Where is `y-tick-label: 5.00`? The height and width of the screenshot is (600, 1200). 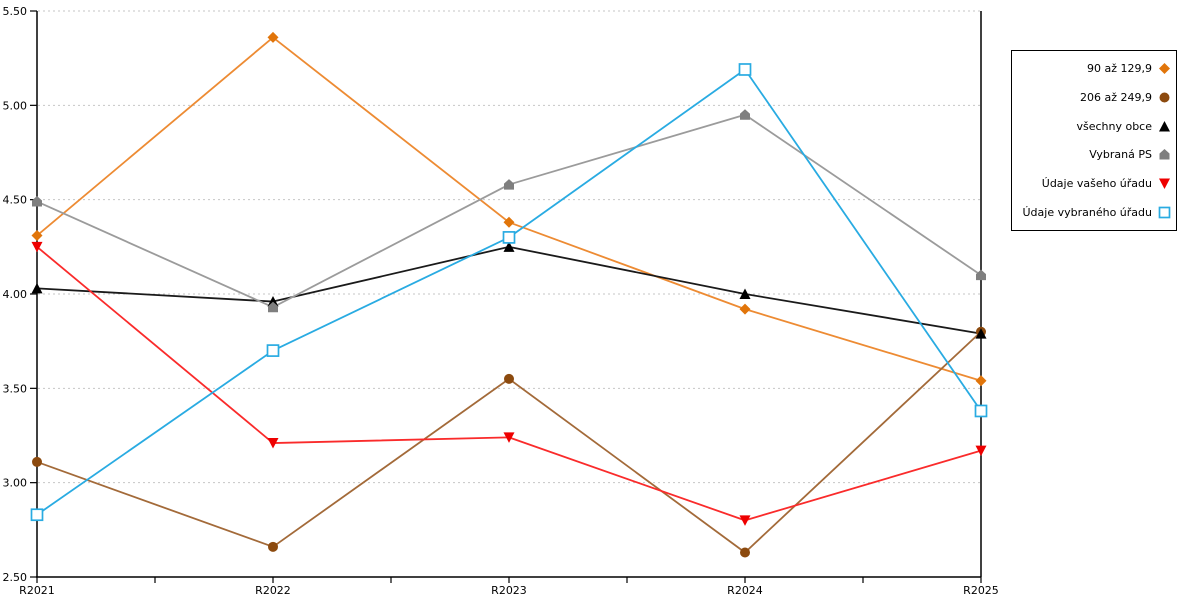 y-tick-label: 5.00 is located at coordinates (15, 105).